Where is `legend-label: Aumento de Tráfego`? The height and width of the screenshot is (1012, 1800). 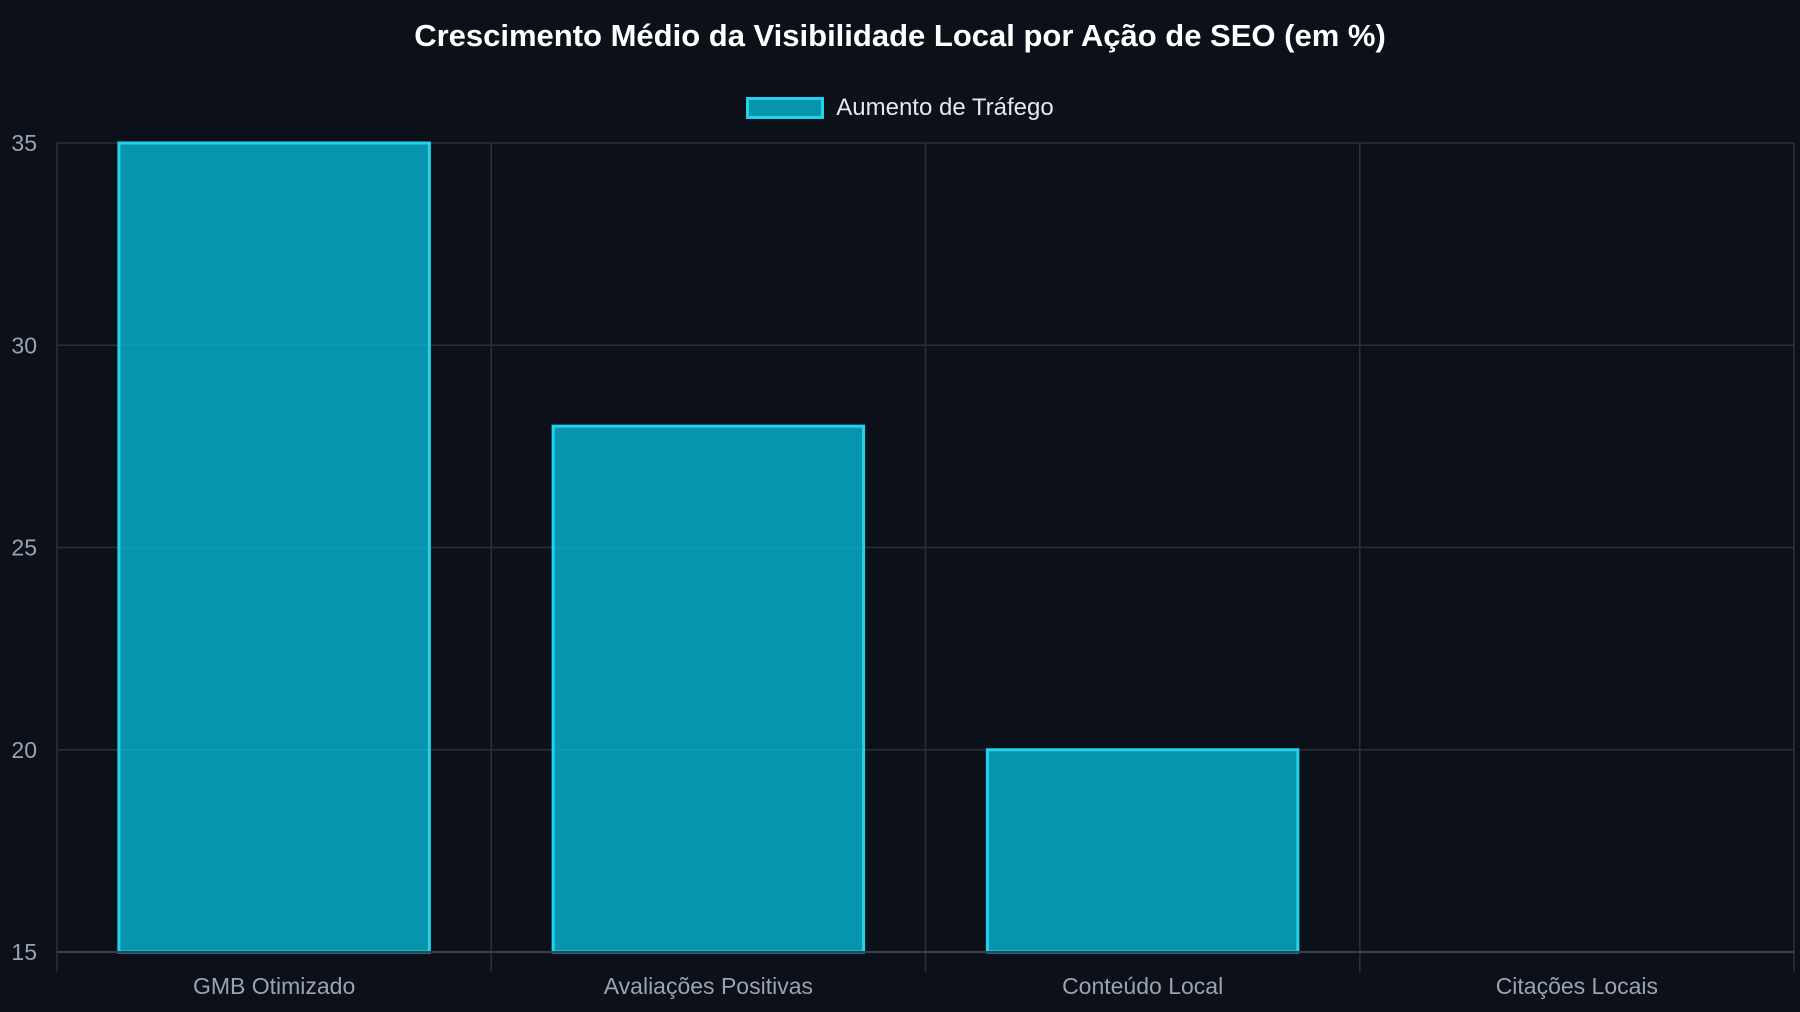
legend-label: Aumento de Tráfego is located at coordinates (945, 107).